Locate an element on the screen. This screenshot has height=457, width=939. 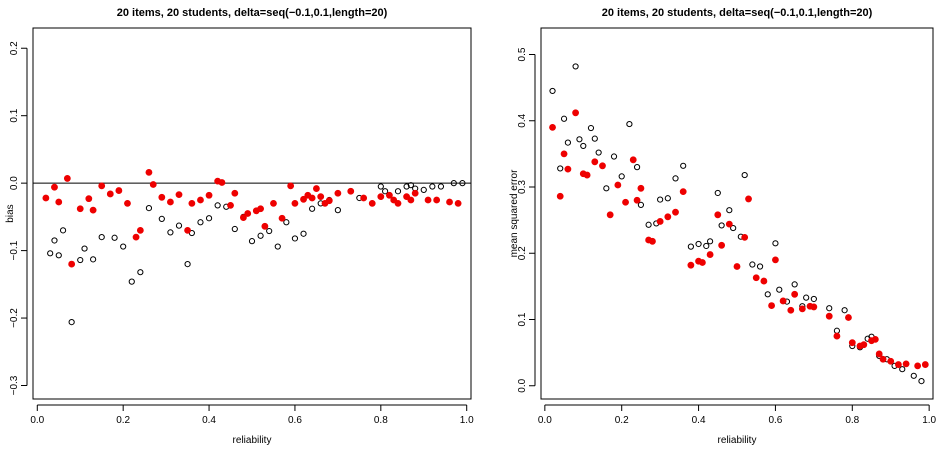
x-tick-label: 0.6 is located at coordinates (775, 420).